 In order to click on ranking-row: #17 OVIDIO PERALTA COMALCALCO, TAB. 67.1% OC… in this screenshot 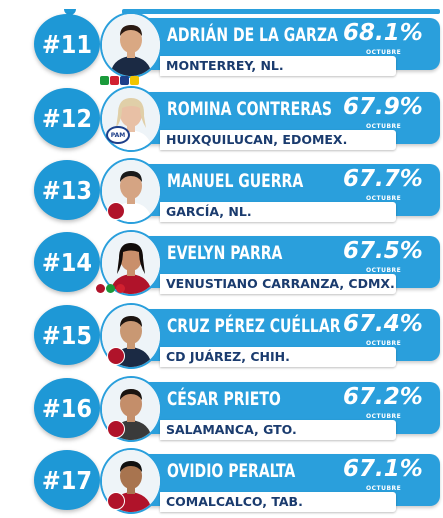, I will do `click(221, 481)`.